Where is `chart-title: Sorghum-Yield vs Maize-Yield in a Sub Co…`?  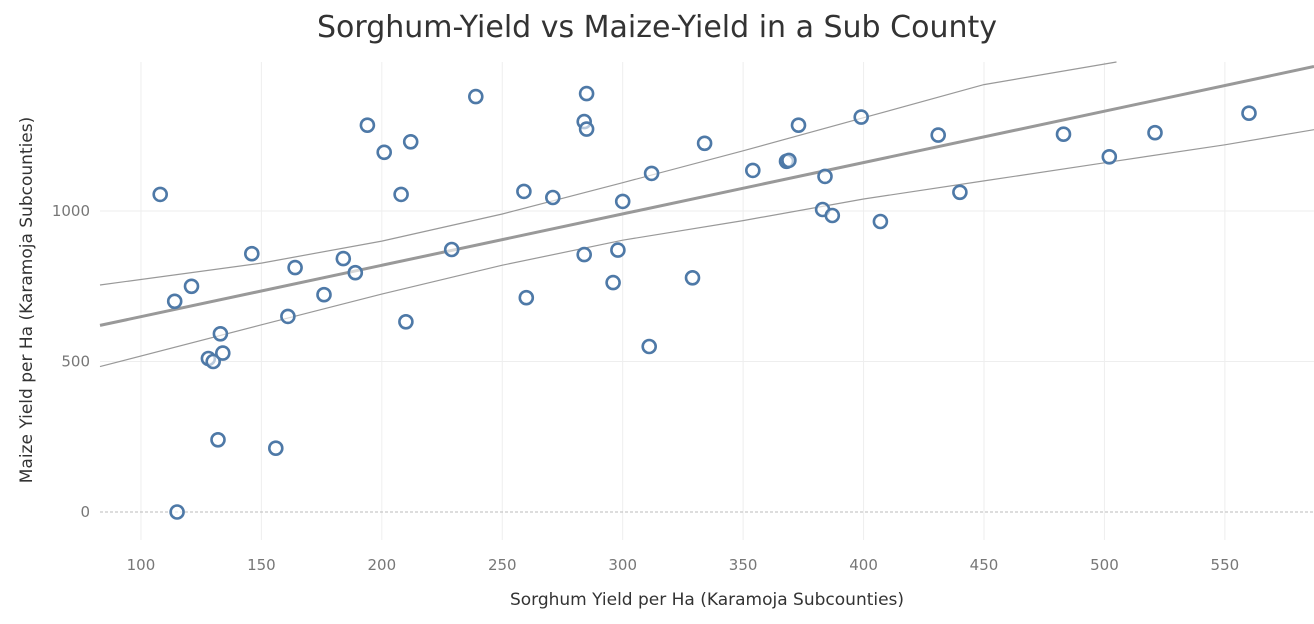 chart-title: Sorghum-Yield vs Maize-Yield in a Sub Co… is located at coordinates (657, 27).